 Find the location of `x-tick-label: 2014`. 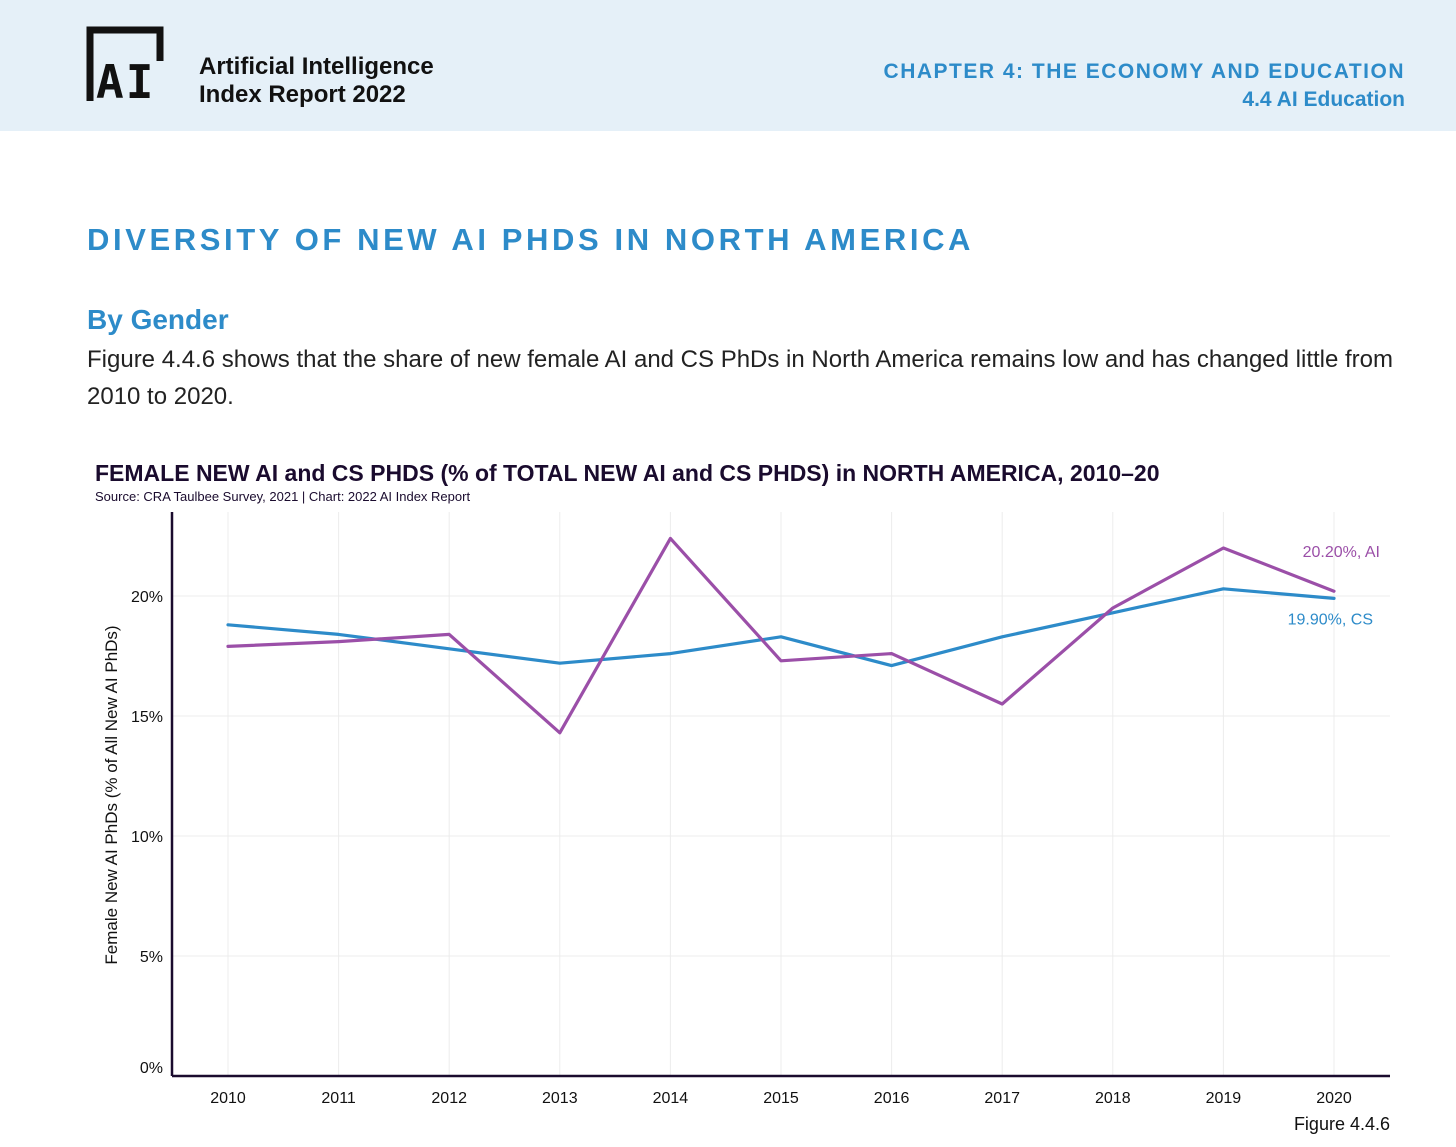

x-tick-label: 2014 is located at coordinates (671, 1098).